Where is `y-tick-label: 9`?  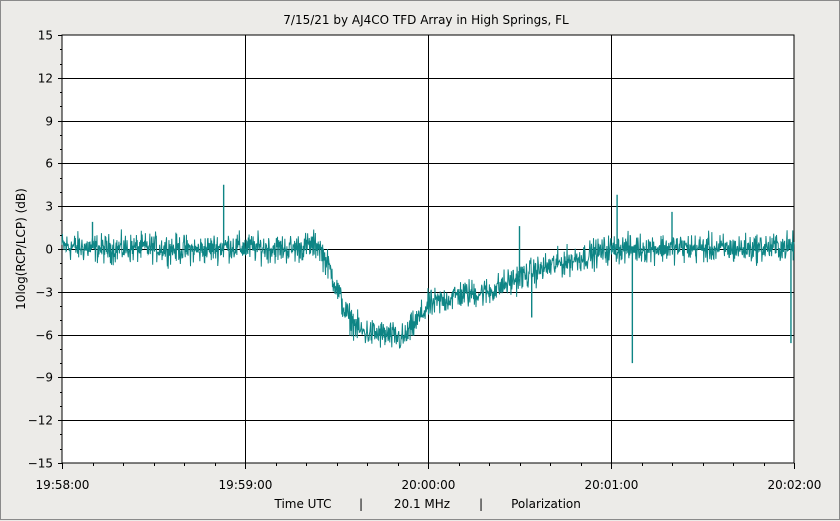
y-tick-label: 9 is located at coordinates (49, 122).